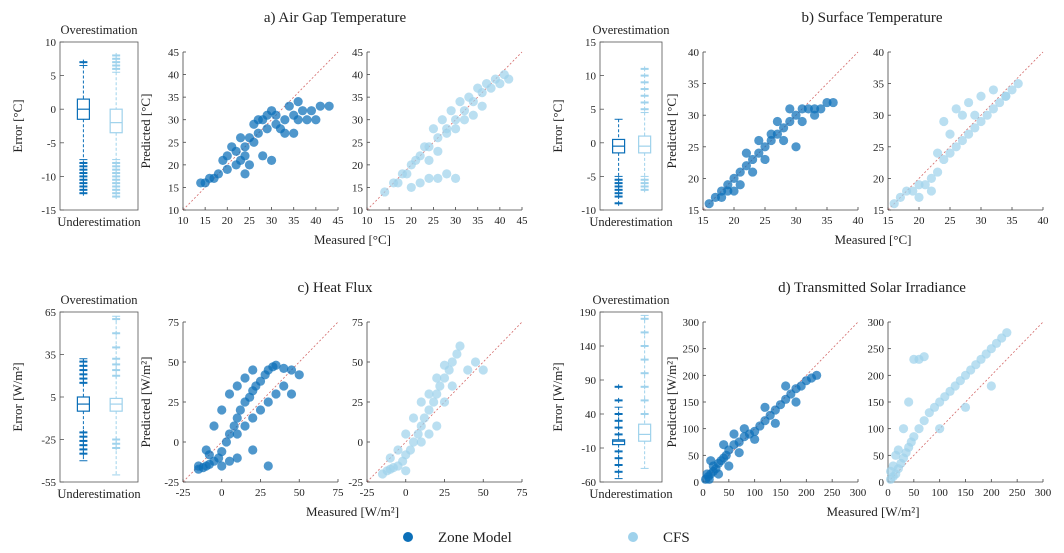  Describe the element at coordinates (17, 396) in the screenshot. I see `box-ylabel: Error [W/m²]` at that location.